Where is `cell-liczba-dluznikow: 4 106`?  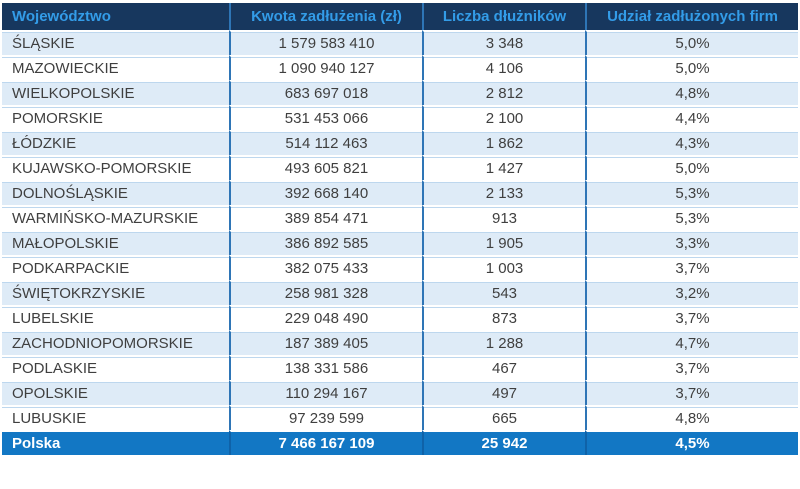 cell-liczba-dluznikow: 4 106 is located at coordinates (503, 67).